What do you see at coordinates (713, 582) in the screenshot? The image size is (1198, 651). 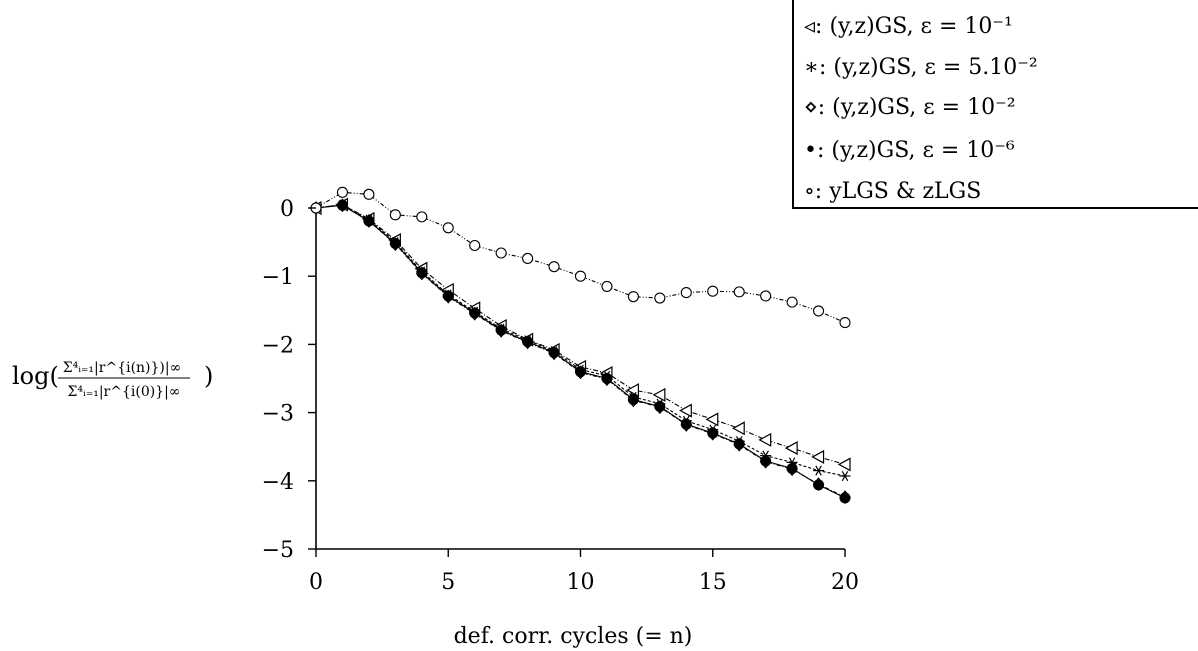 I see `x-tick-label: 15` at bounding box center [713, 582].